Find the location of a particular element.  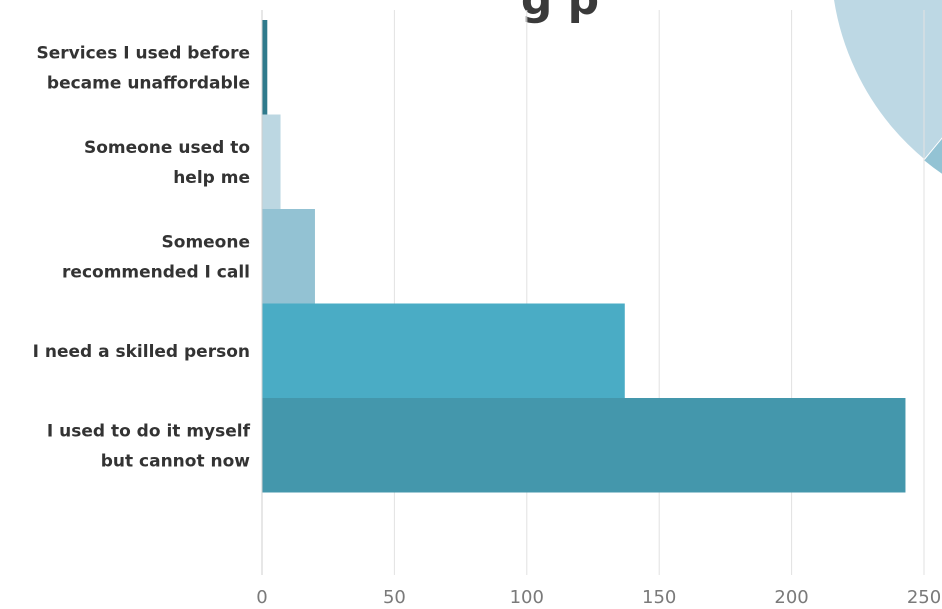

partial-pie-slice is located at coordinates (887, 87).